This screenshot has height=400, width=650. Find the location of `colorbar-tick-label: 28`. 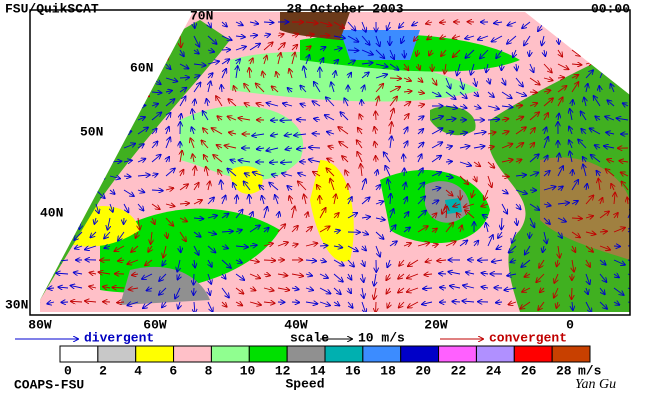

colorbar-tick-label: 28 is located at coordinates (564, 370).